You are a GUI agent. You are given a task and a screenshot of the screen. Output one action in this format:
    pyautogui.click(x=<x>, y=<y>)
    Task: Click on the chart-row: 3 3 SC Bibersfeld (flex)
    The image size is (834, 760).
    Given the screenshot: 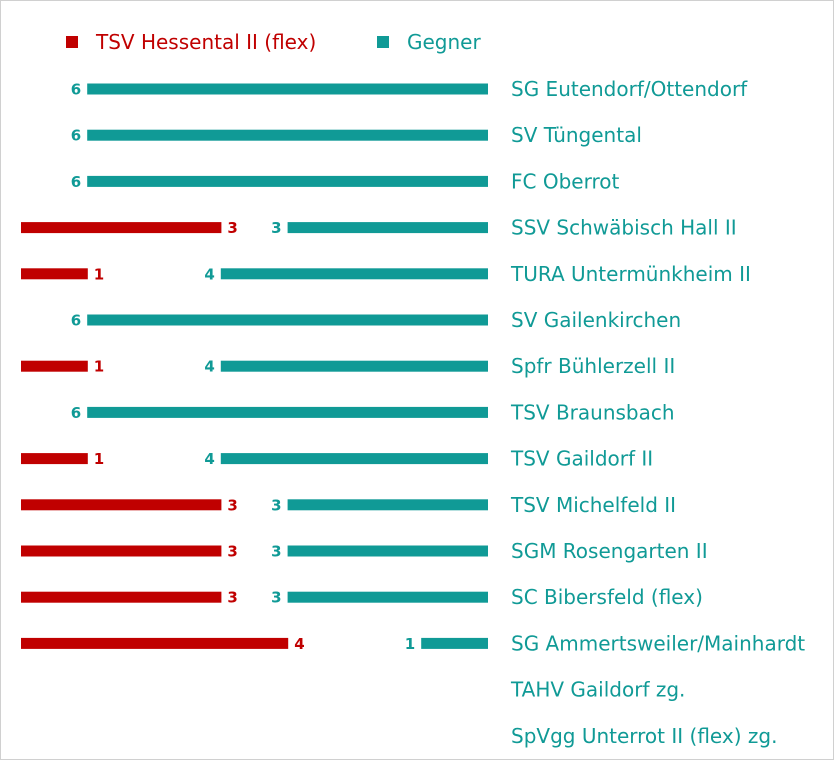 What is the action you would take?
    pyautogui.click(x=362, y=597)
    